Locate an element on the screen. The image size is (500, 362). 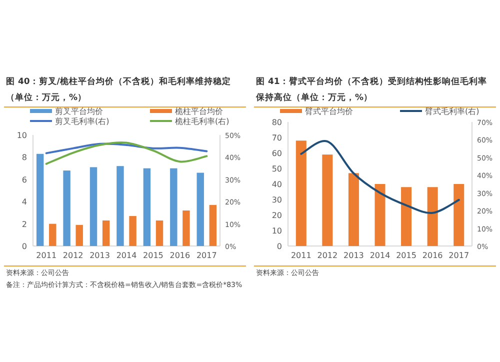
legend-label: 臂式平台均价 is located at coordinates (329, 111).